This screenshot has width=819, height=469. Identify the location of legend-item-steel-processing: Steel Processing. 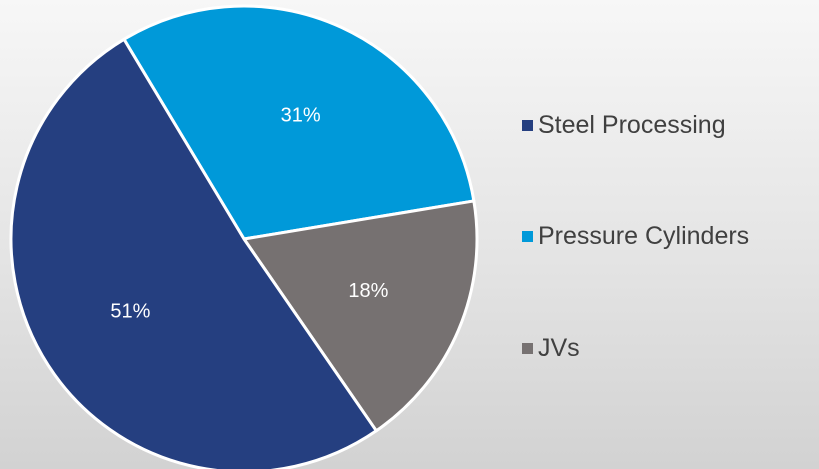
(624, 125).